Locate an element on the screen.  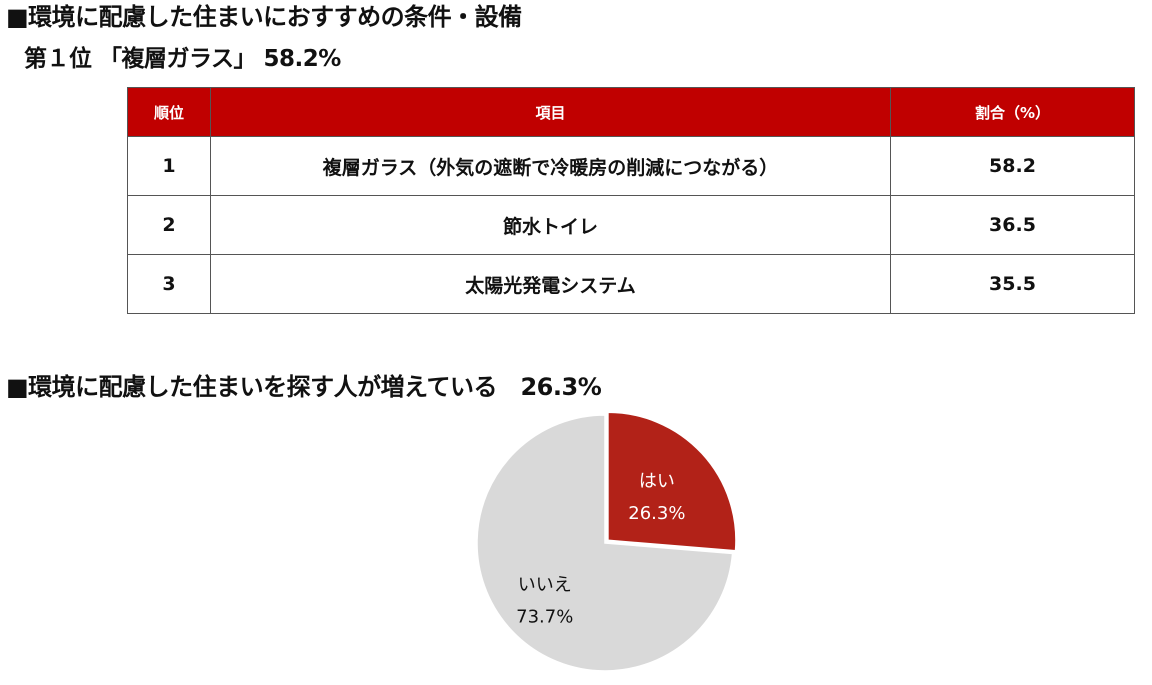
column-header-item: 項目 is located at coordinates (550, 112).